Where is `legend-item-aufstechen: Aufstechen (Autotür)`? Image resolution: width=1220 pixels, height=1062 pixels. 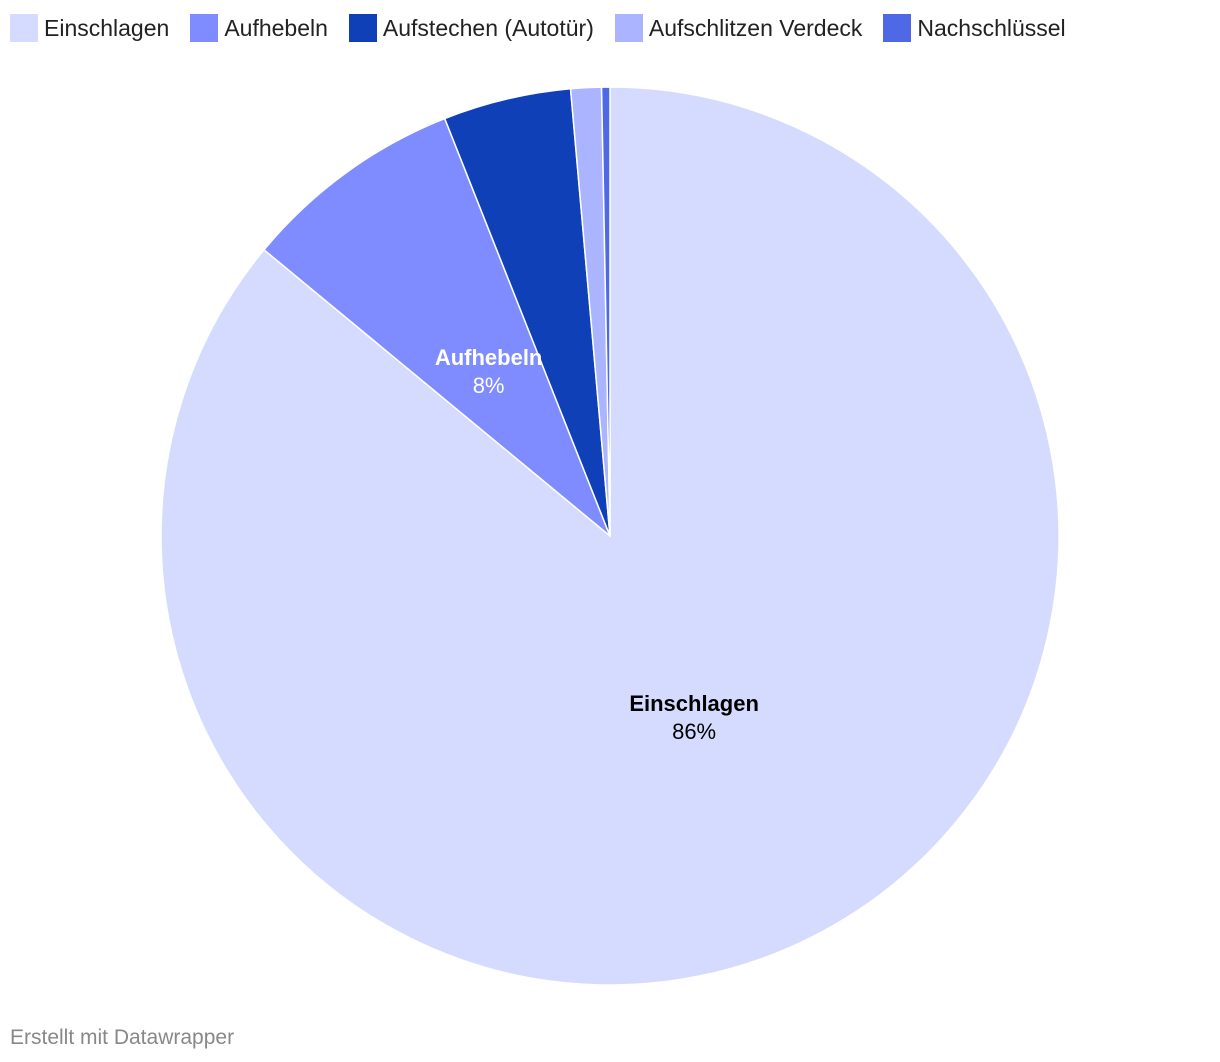 legend-item-aufstechen: Aufstechen (Autotür) is located at coordinates (471, 28).